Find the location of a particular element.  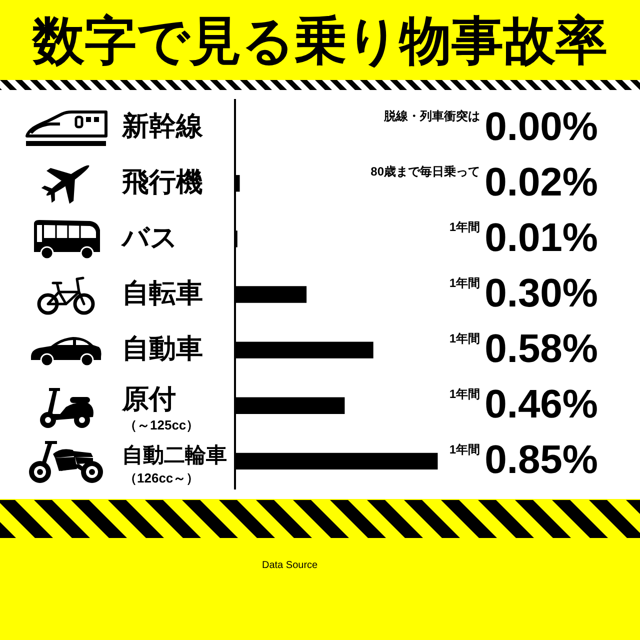

data-label: 0.00% is located at coordinates (541, 126).